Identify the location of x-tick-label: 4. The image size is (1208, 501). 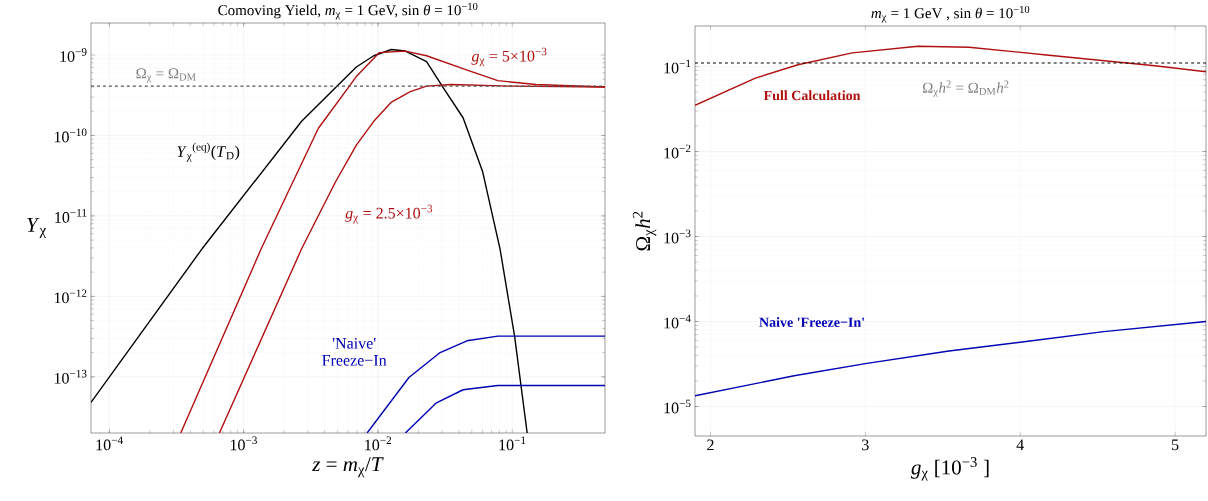
(1020, 445).